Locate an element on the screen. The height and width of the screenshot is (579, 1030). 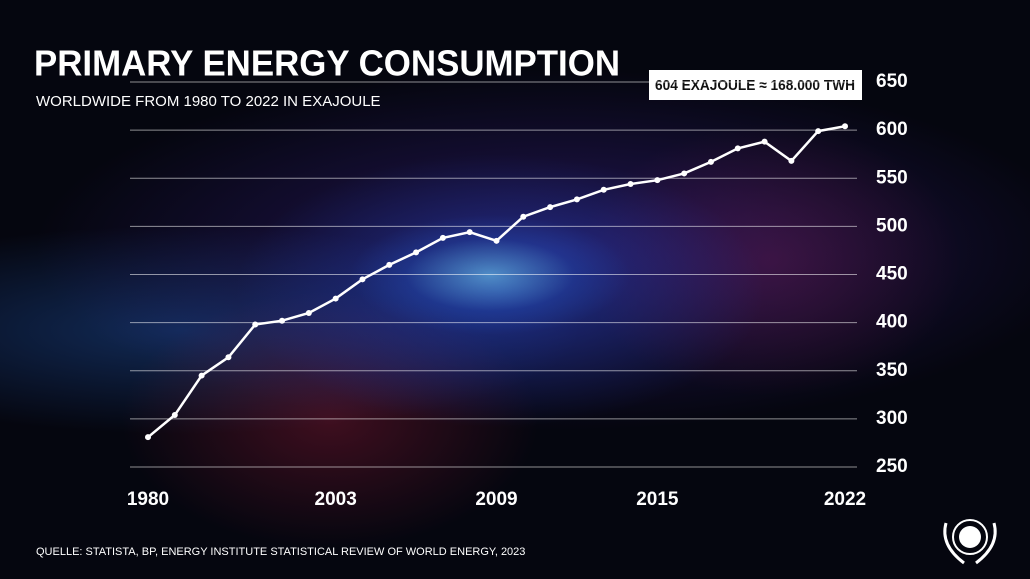
x-tick-label: 2003 is located at coordinates (336, 499).